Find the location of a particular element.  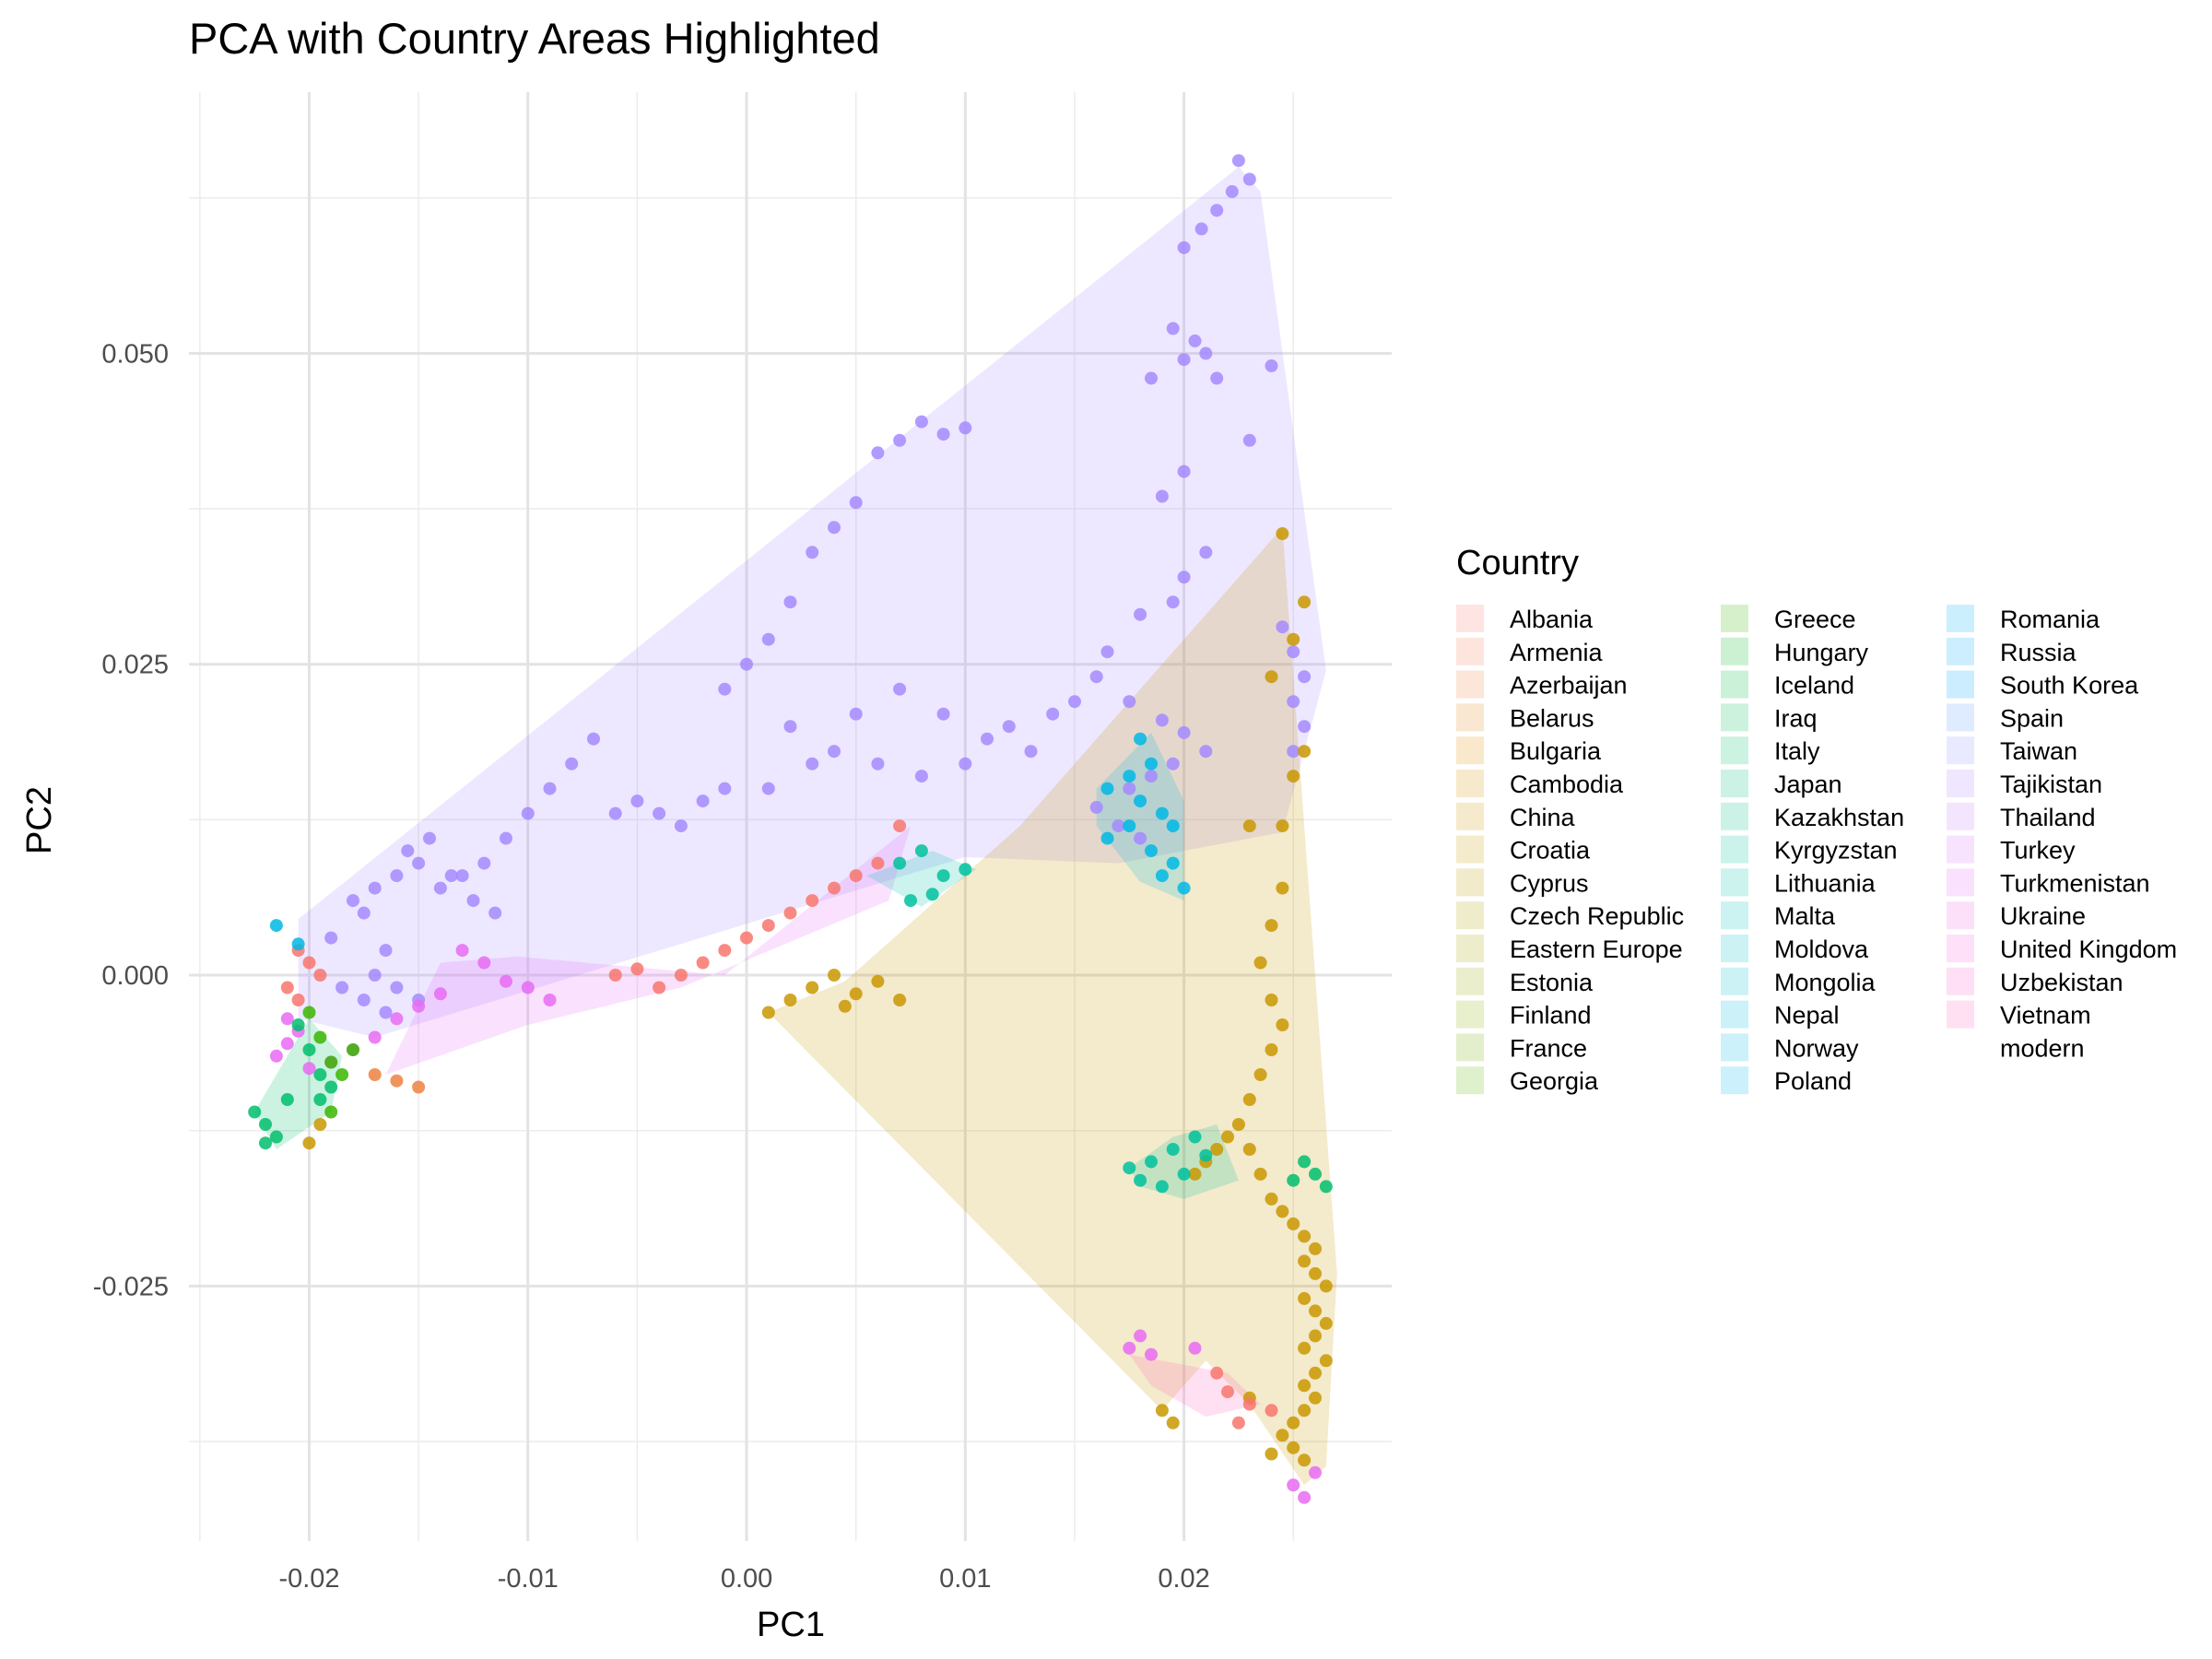

legend-label: Mongolia is located at coordinates (1825, 982).